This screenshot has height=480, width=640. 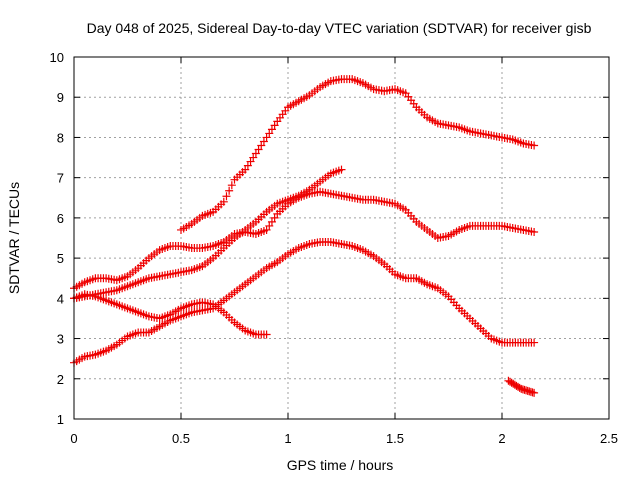 What do you see at coordinates (14, 238) in the screenshot?
I see `y-axis-label: SDTVAR / TECUs` at bounding box center [14, 238].